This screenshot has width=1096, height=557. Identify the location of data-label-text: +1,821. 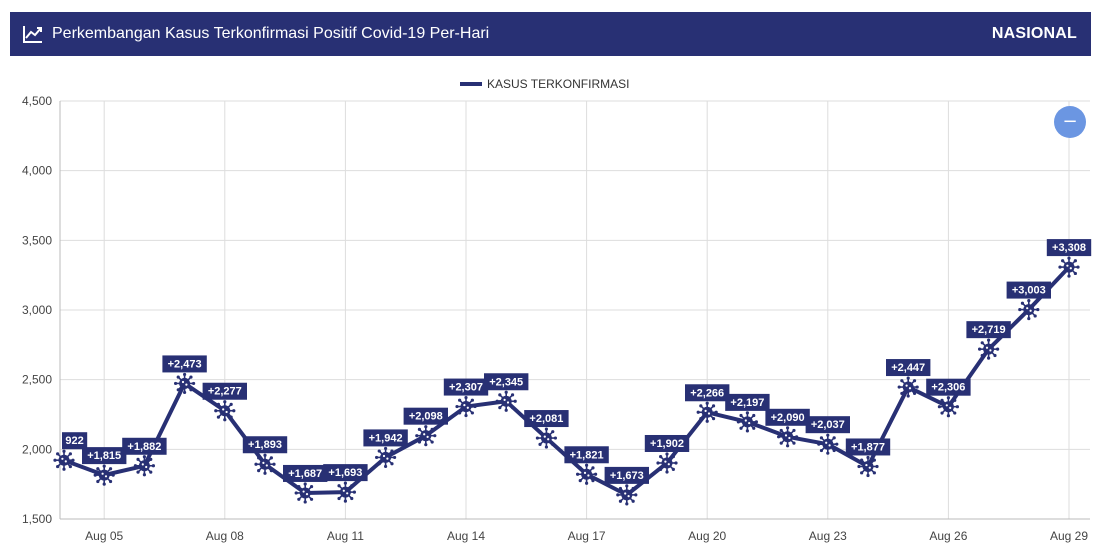
(587, 455).